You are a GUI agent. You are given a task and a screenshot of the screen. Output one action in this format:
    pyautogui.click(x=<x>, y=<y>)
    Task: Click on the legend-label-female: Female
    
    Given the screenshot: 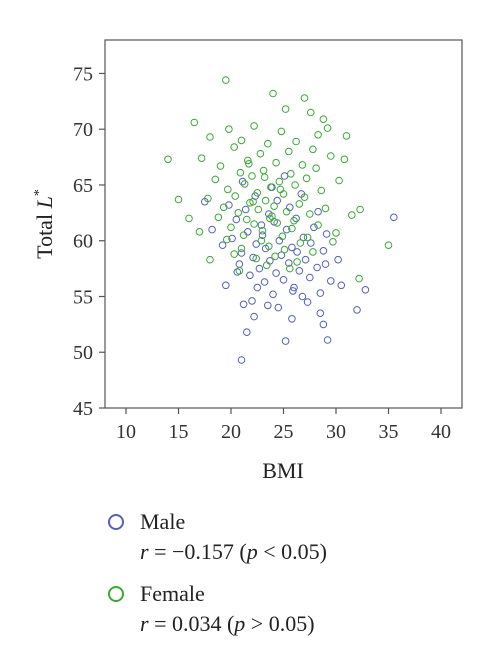 What is the action you would take?
    pyautogui.click(x=172, y=593)
    